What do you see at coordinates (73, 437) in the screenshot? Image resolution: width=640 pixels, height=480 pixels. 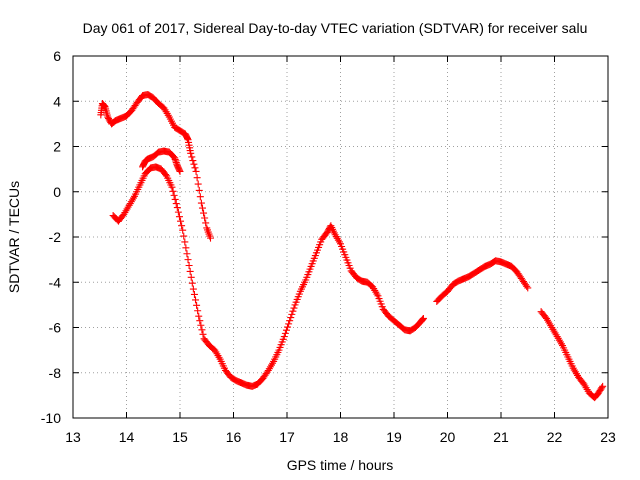 I see `x-tick-label: 13` at bounding box center [73, 437].